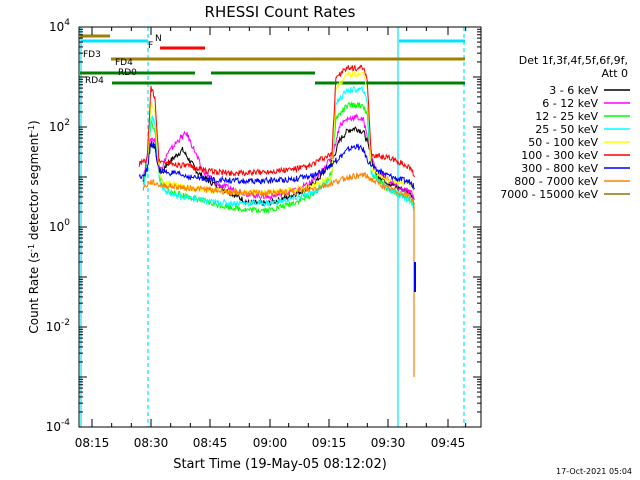 Image resolution: width=640 pixels, height=480 pixels. I want to click on flag-label: RD4, so click(94, 81).